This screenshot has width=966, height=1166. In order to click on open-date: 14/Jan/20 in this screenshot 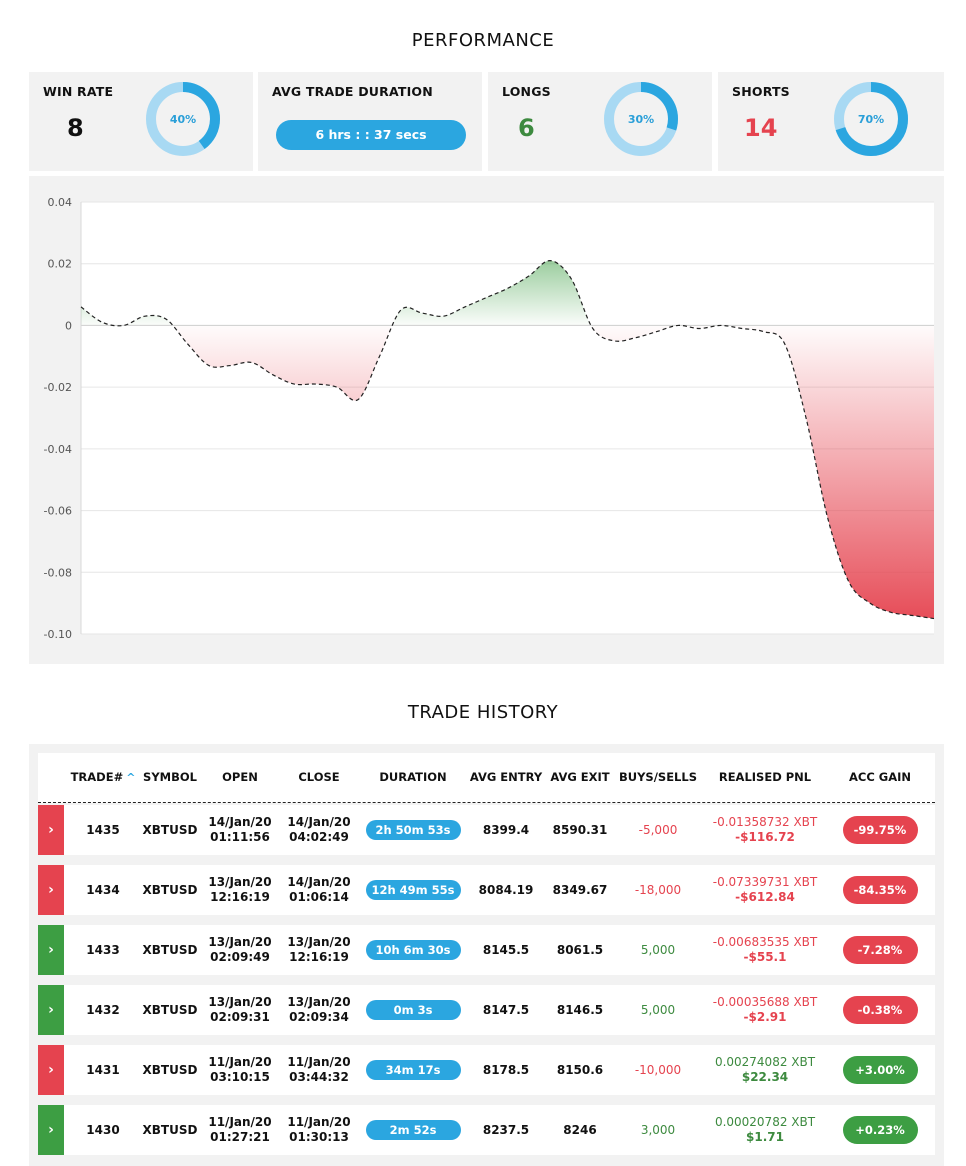, I will do `click(240, 822)`.